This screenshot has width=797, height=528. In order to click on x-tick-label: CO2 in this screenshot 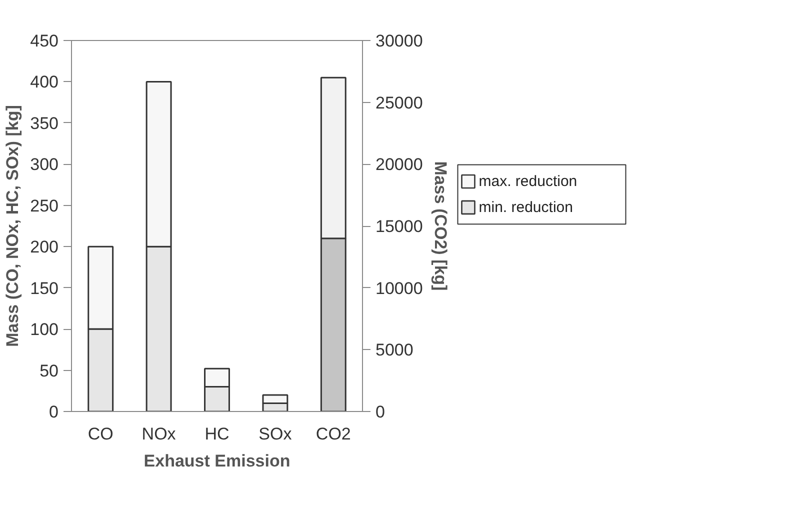, I will do `click(333, 434)`.